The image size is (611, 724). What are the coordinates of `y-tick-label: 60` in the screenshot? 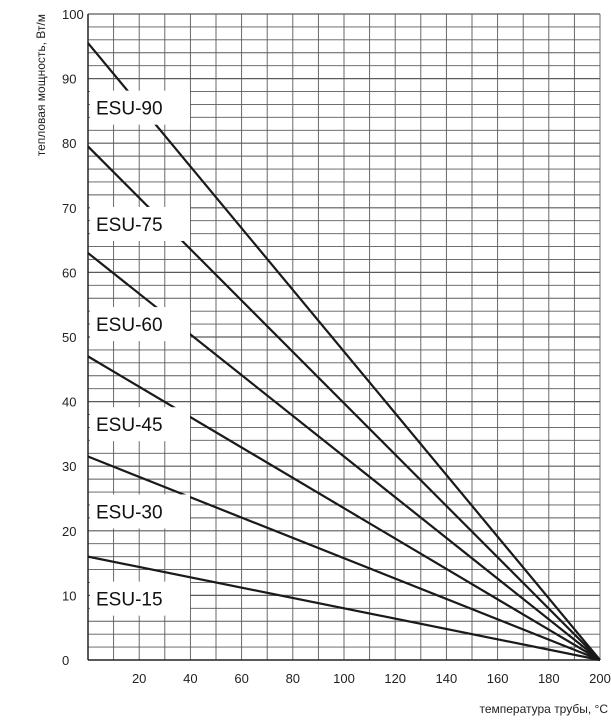 It's located at (69, 272).